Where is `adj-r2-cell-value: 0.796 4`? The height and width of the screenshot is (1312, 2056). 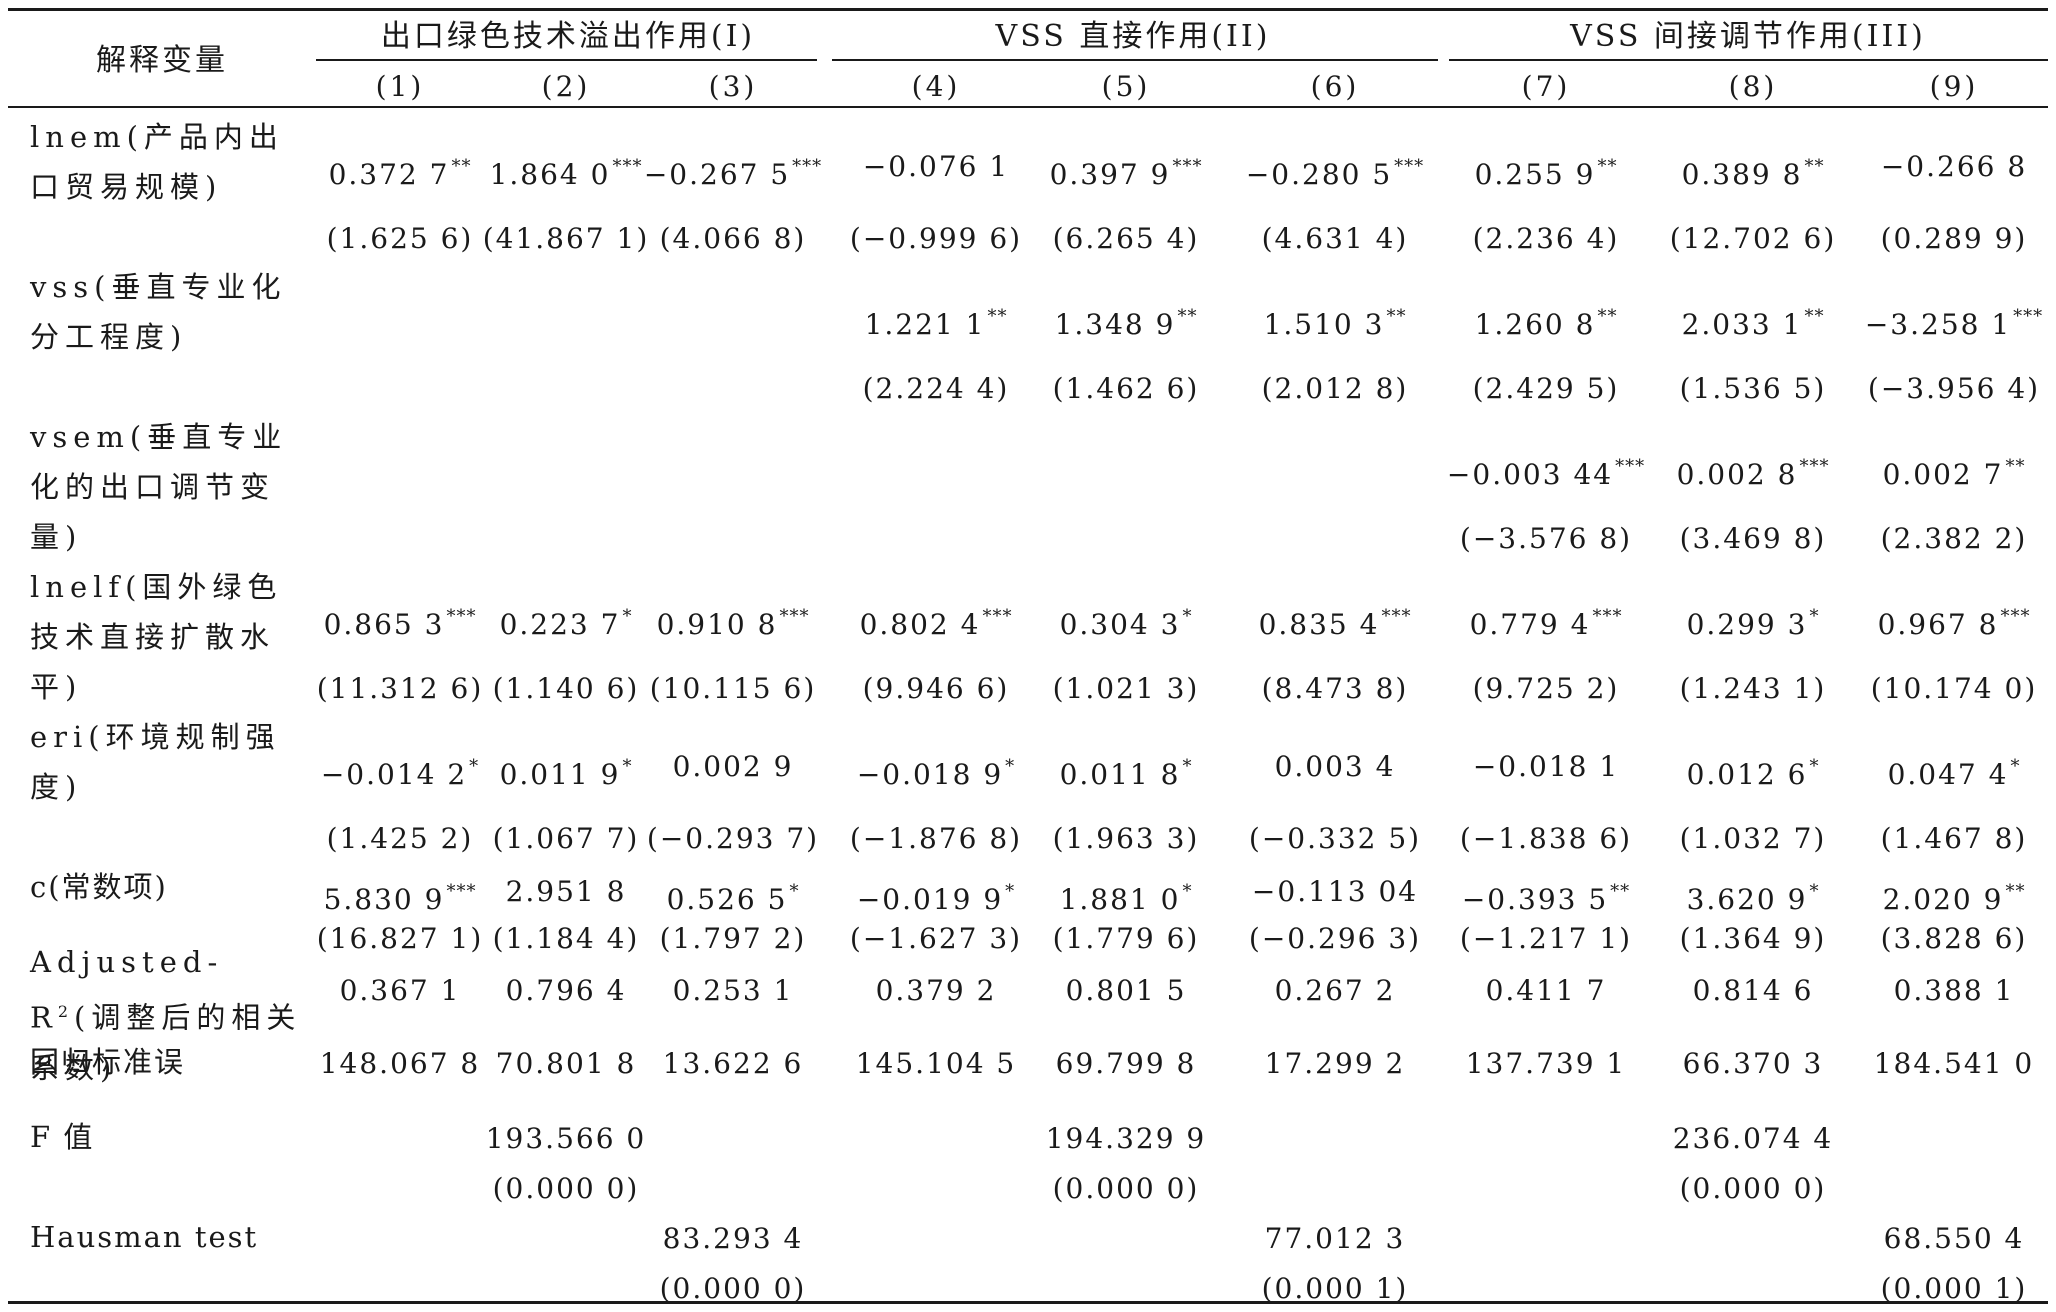
adj-r2-cell-value: 0.796 4 is located at coordinates (566, 990).